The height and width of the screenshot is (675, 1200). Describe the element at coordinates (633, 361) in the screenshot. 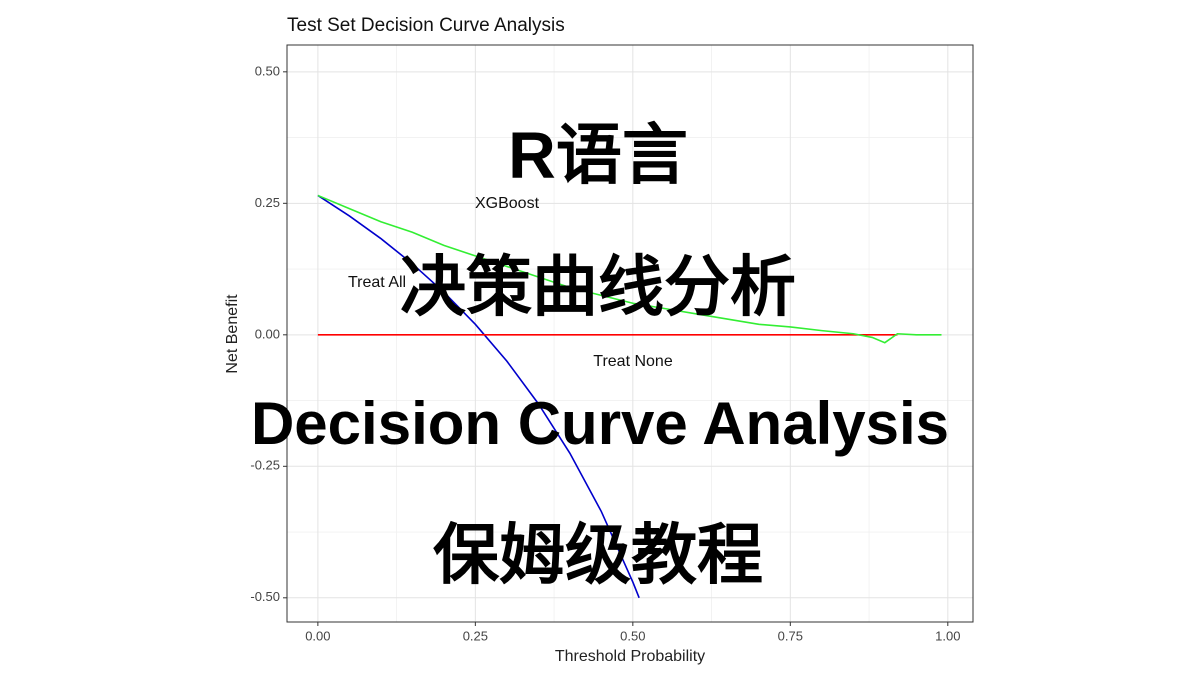

I see `series-label: Treat None` at that location.